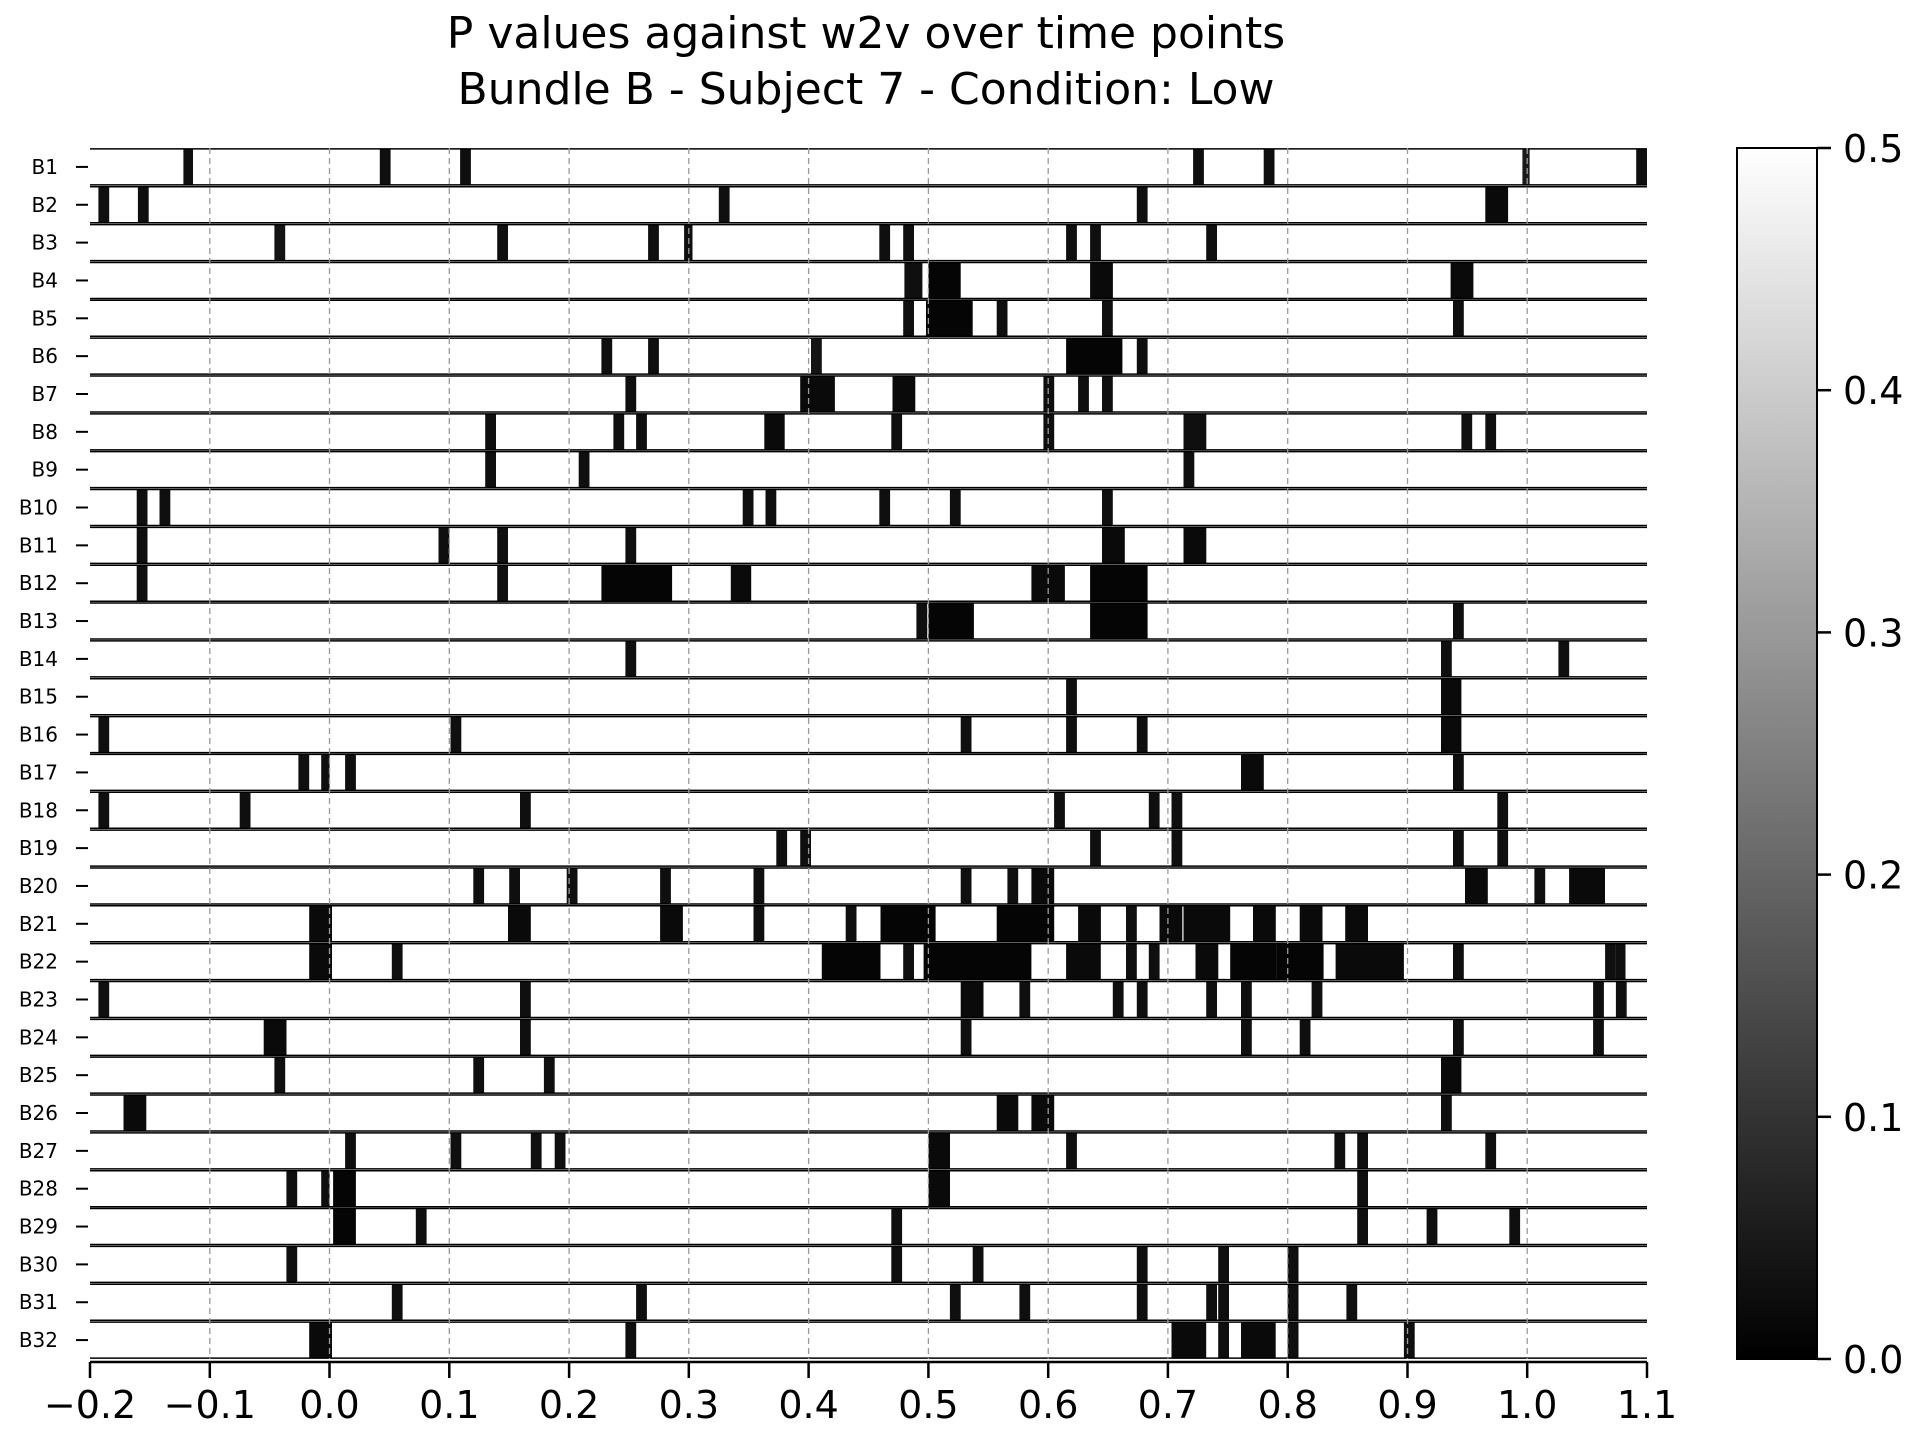  I want to click on y-tick-label: B22, so click(38, 962).